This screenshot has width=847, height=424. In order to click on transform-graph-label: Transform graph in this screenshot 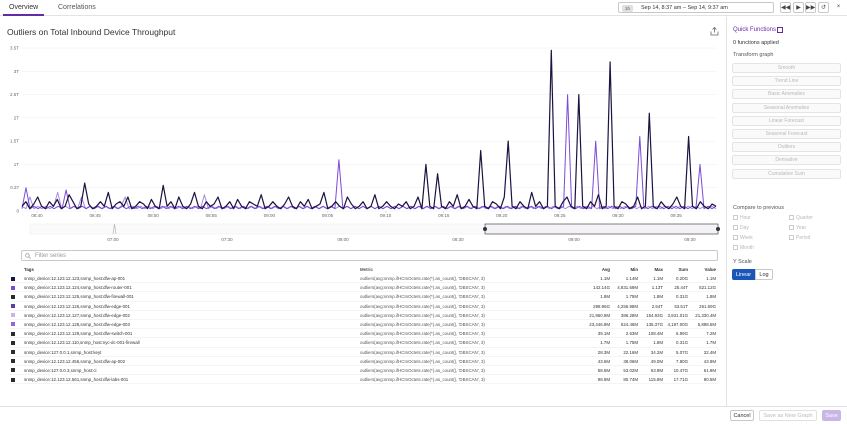, I will do `click(753, 55)`.